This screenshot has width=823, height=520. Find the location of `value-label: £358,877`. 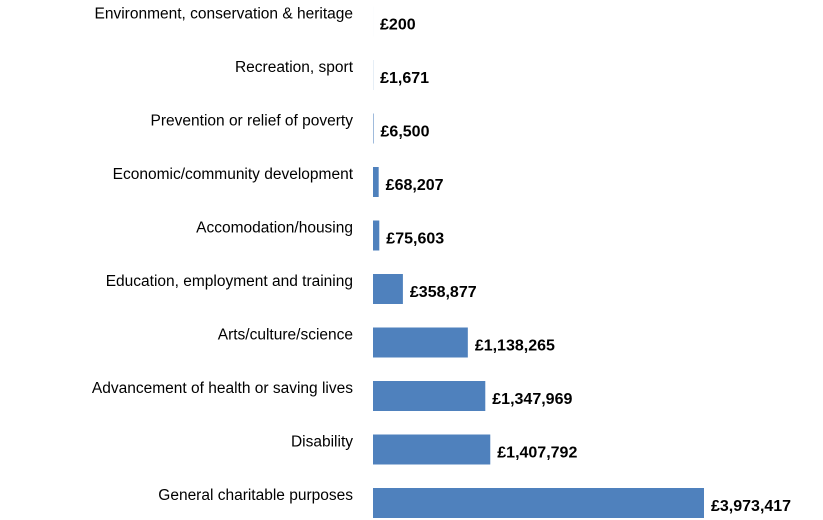

value-label: £358,877 is located at coordinates (443, 292).